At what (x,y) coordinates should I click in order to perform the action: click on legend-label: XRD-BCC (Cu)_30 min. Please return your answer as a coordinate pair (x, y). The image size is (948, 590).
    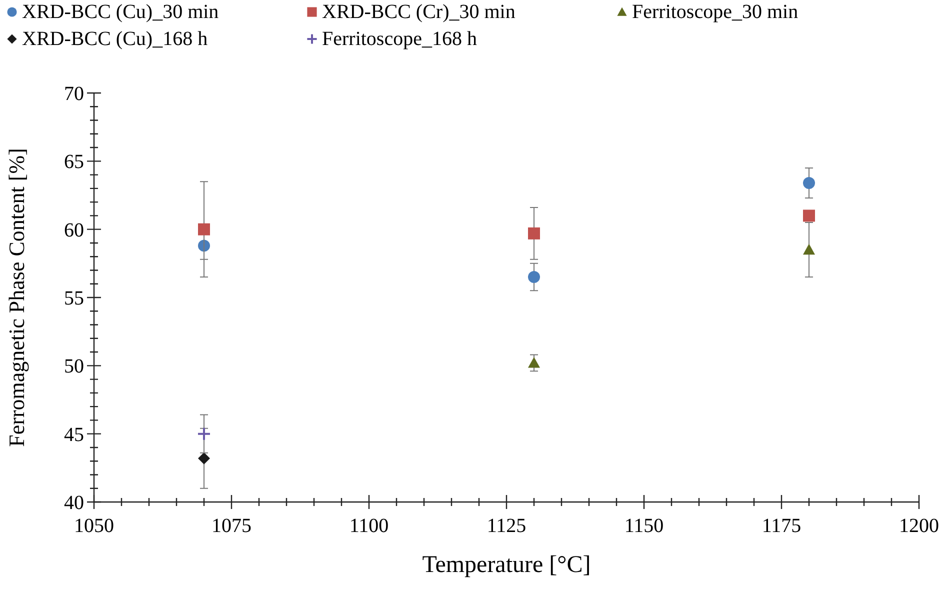
    Looking at the image, I should click on (120, 12).